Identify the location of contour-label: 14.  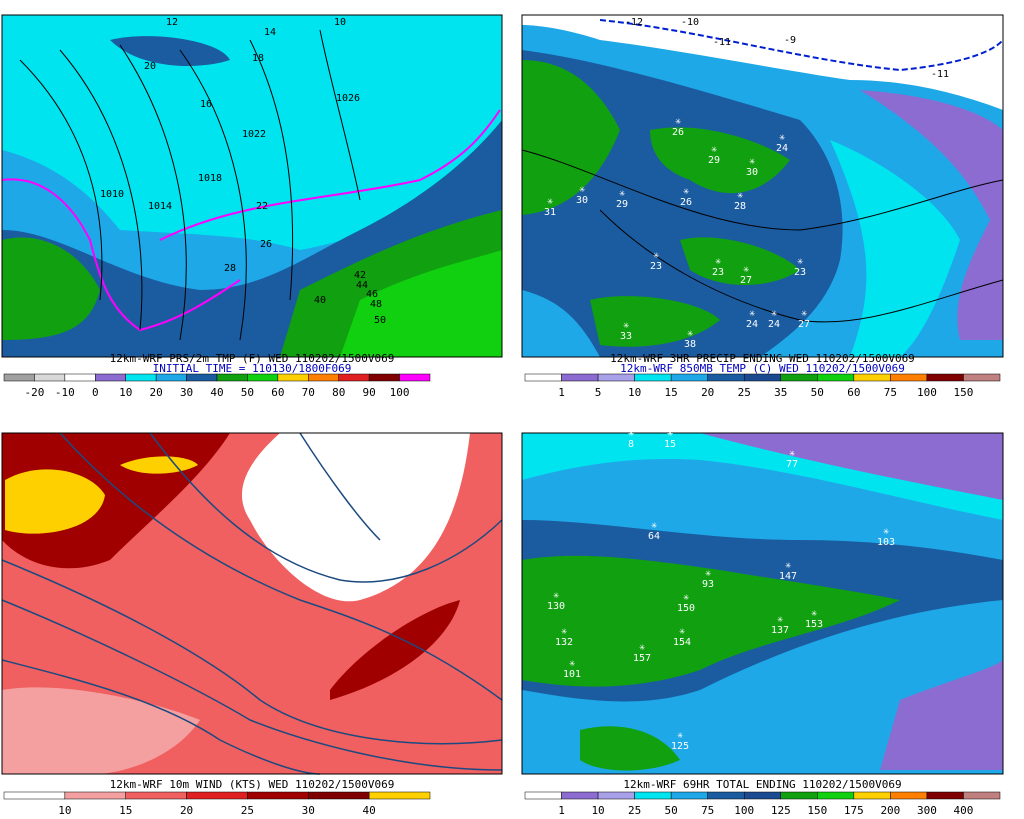
(270, 32).